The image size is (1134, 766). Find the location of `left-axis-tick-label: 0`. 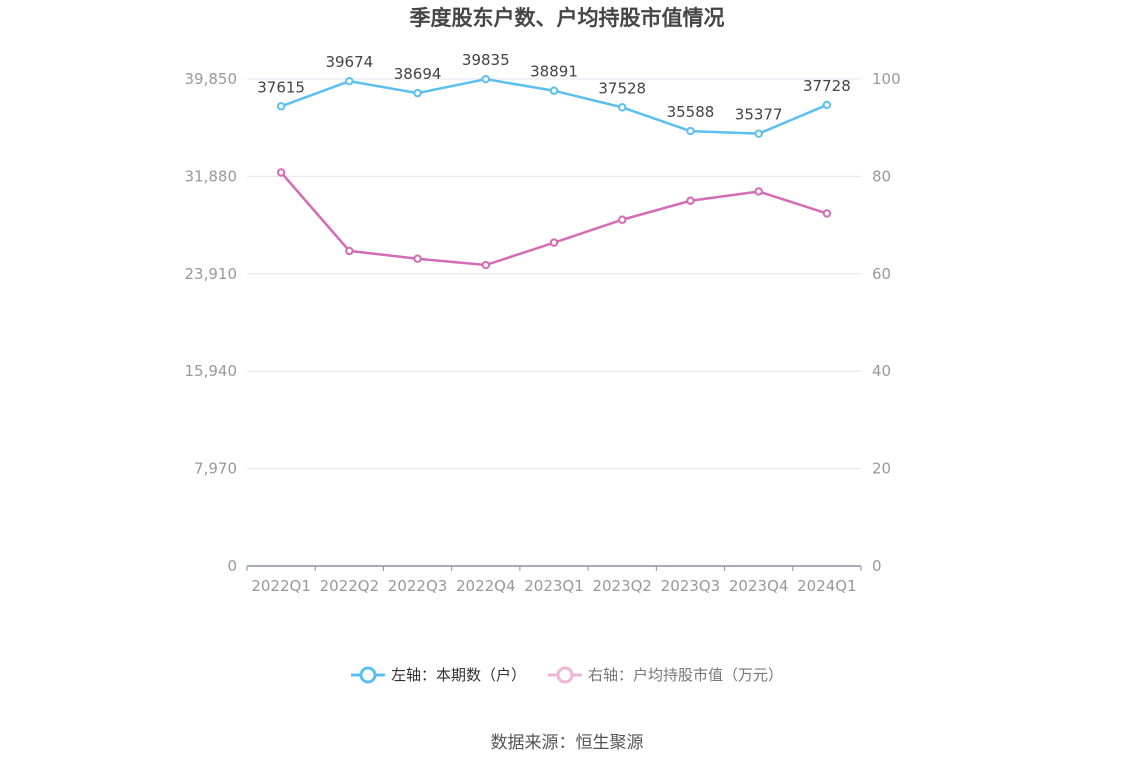

left-axis-tick-label: 0 is located at coordinates (232, 566).